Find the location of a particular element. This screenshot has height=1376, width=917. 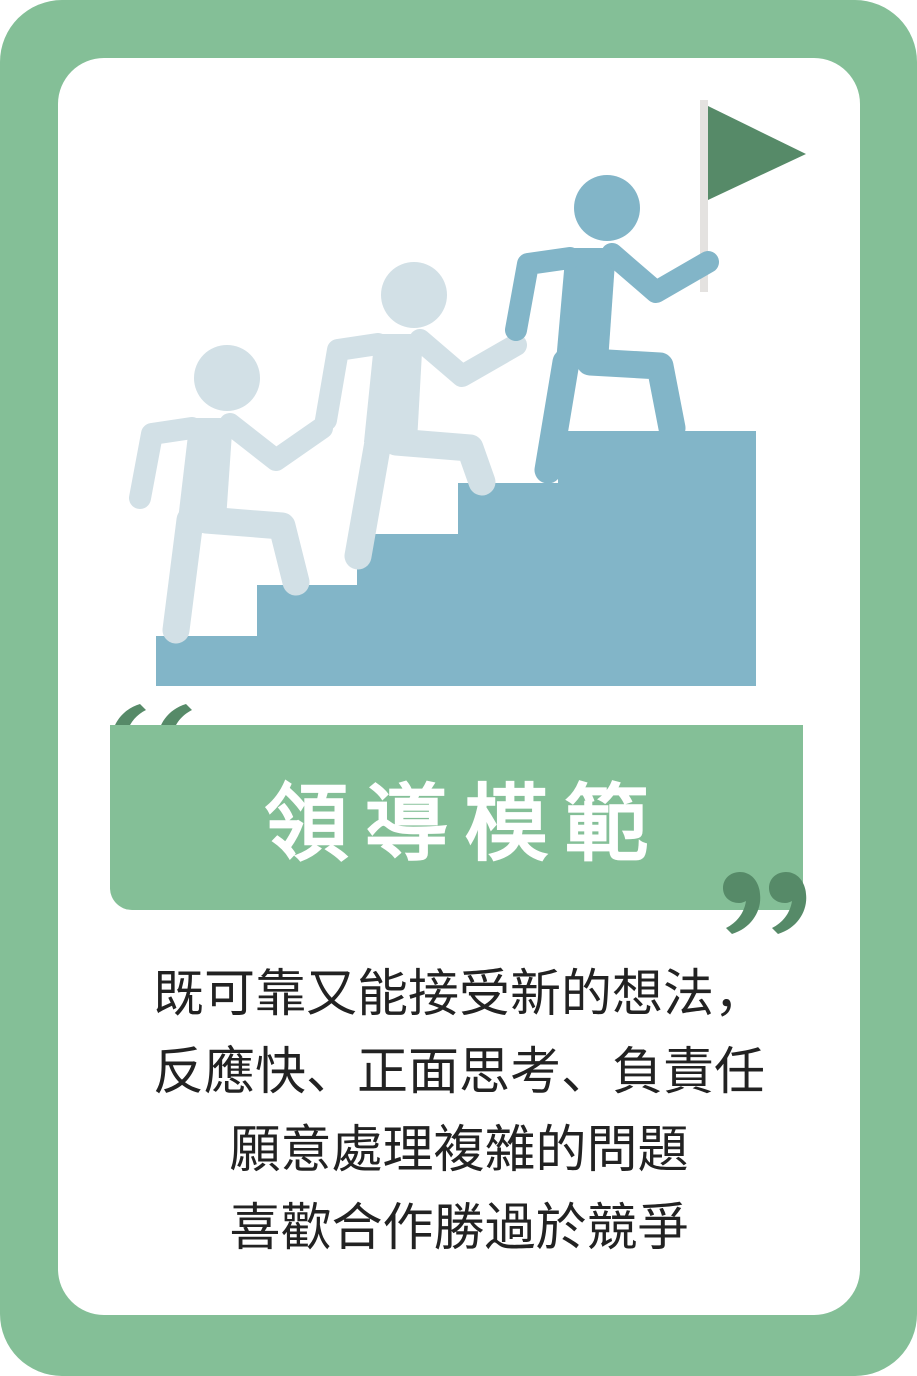

stairs-icon is located at coordinates (456, 558).